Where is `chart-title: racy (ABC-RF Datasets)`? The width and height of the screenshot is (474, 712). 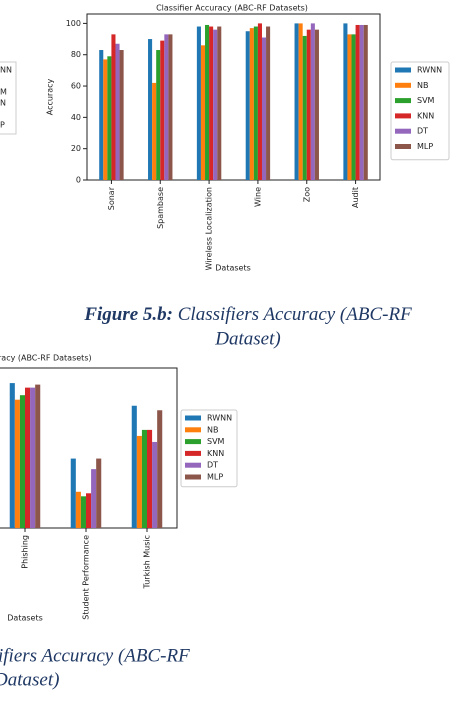 chart-title: racy (ABC-RF Datasets) is located at coordinates (46, 358).